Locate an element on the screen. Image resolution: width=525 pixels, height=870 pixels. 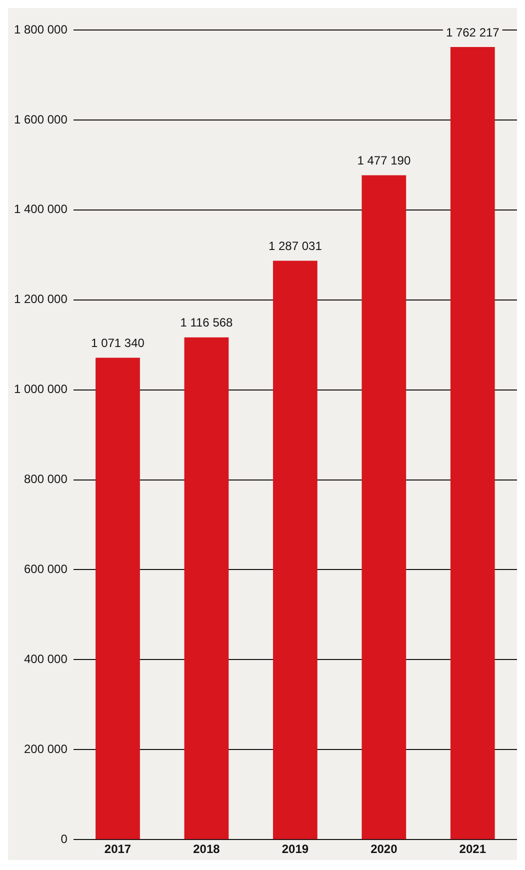
data-label: 1 071 340 is located at coordinates (118, 343).